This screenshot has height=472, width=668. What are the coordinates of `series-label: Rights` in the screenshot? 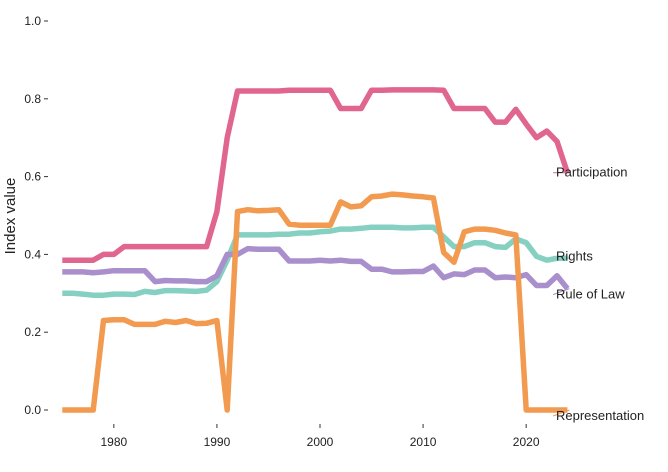 It's located at (574, 255).